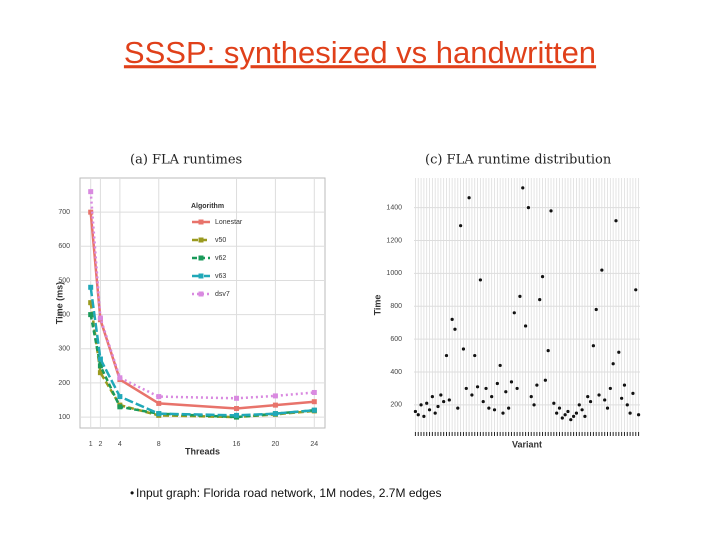 This screenshot has width=720, height=545. What do you see at coordinates (64, 246) in the screenshot?
I see `y-tick-label: 600` at bounding box center [64, 246].